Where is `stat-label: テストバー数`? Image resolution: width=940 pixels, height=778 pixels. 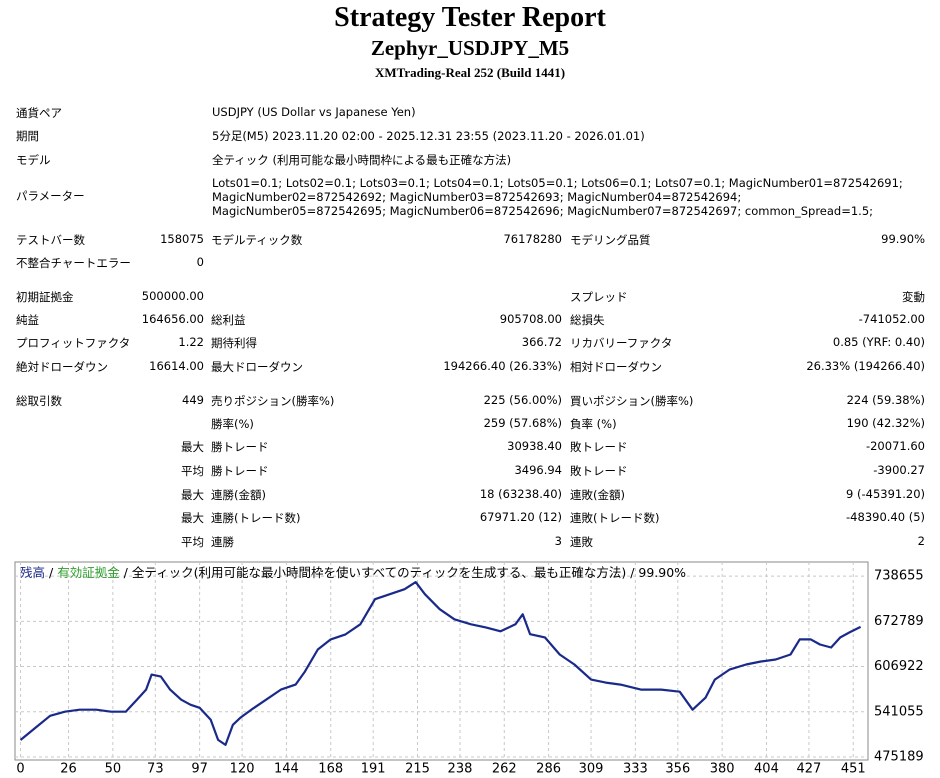 stat-label: テストバー数 is located at coordinates (50, 240).